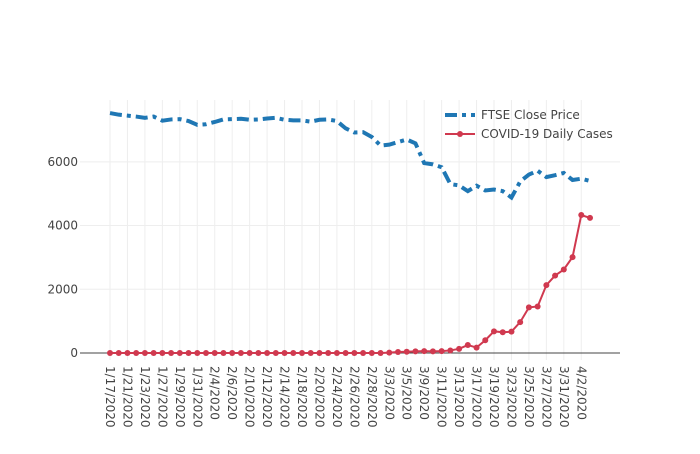  What do you see at coordinates (62, 289) in the screenshot?
I see `y-tick-label: 2000` at bounding box center [62, 289].